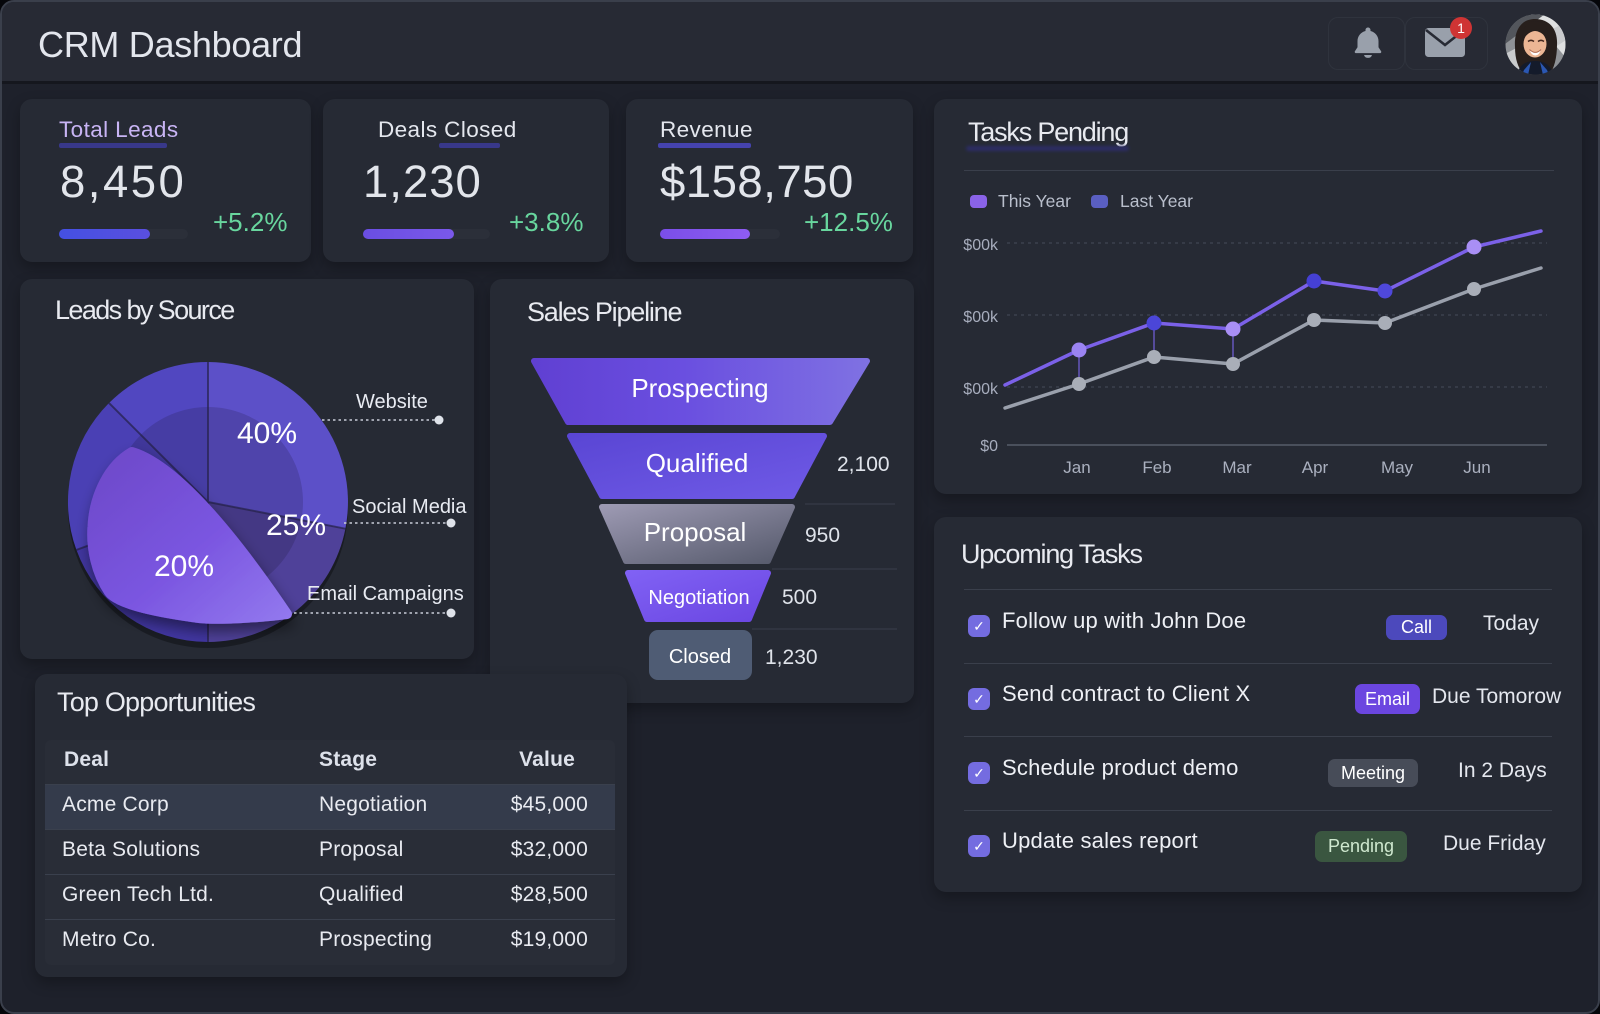 The width and height of the screenshot is (1600, 1014). I want to click on svg-text: $0, so click(989, 446).